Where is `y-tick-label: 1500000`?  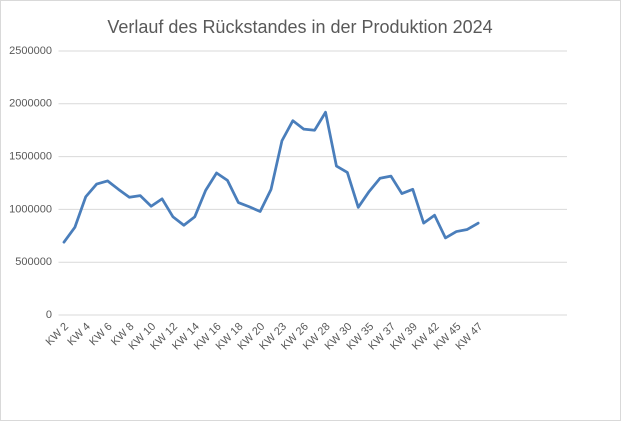
y-tick-label: 1500000 is located at coordinates (30, 157).